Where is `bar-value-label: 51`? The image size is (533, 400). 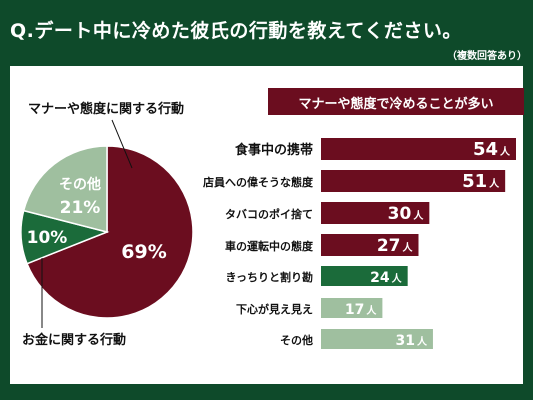 bar-value-label: 51 is located at coordinates (474, 181).